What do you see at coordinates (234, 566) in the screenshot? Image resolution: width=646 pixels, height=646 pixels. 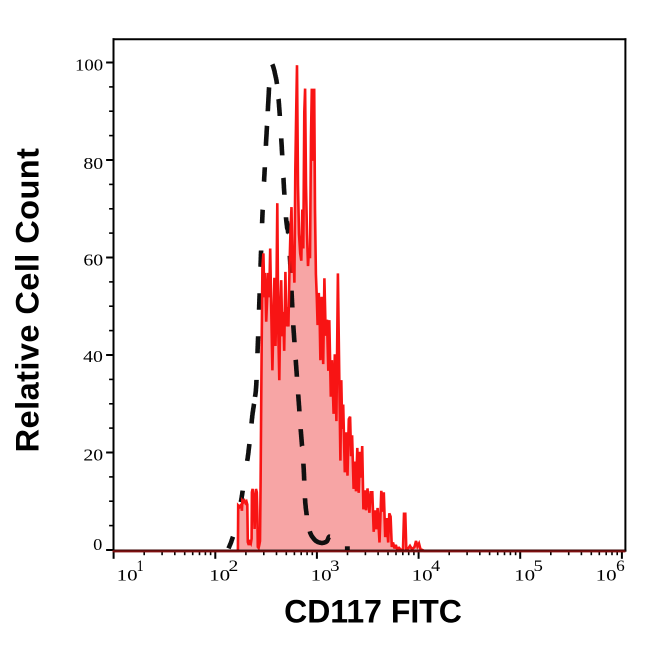 I see `svg-text: 2` at bounding box center [234, 566].